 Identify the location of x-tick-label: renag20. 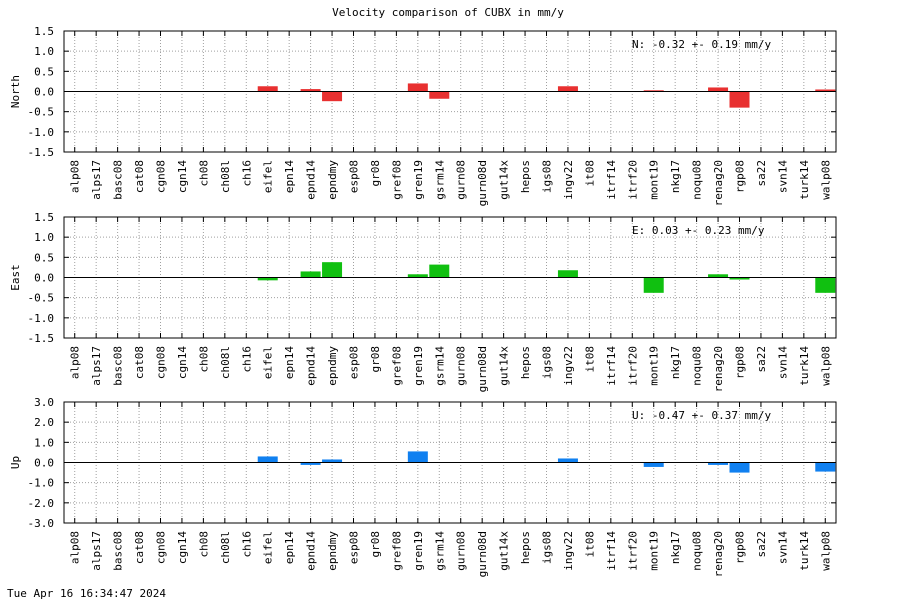
(718, 183).